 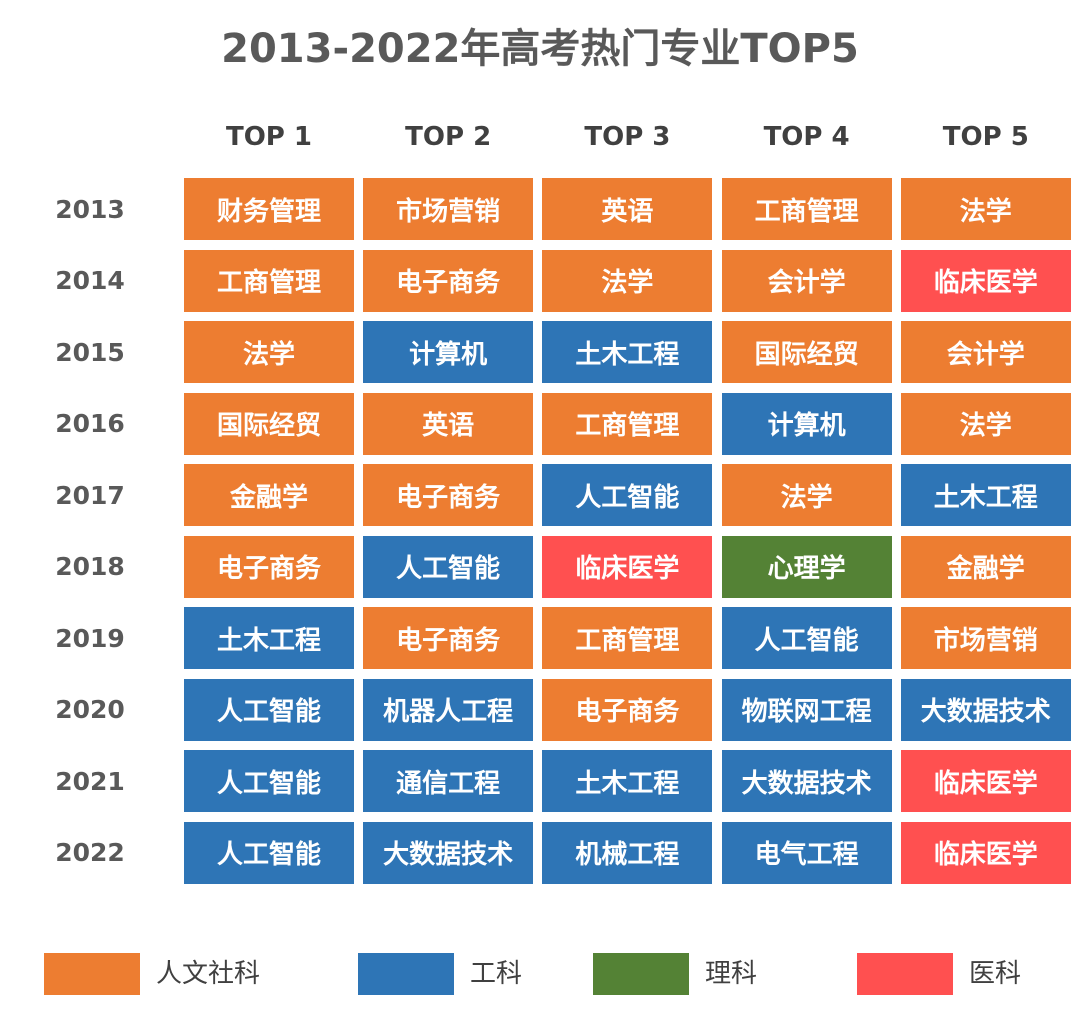 I want to click on year-label: 2020, so click(x=90, y=709).